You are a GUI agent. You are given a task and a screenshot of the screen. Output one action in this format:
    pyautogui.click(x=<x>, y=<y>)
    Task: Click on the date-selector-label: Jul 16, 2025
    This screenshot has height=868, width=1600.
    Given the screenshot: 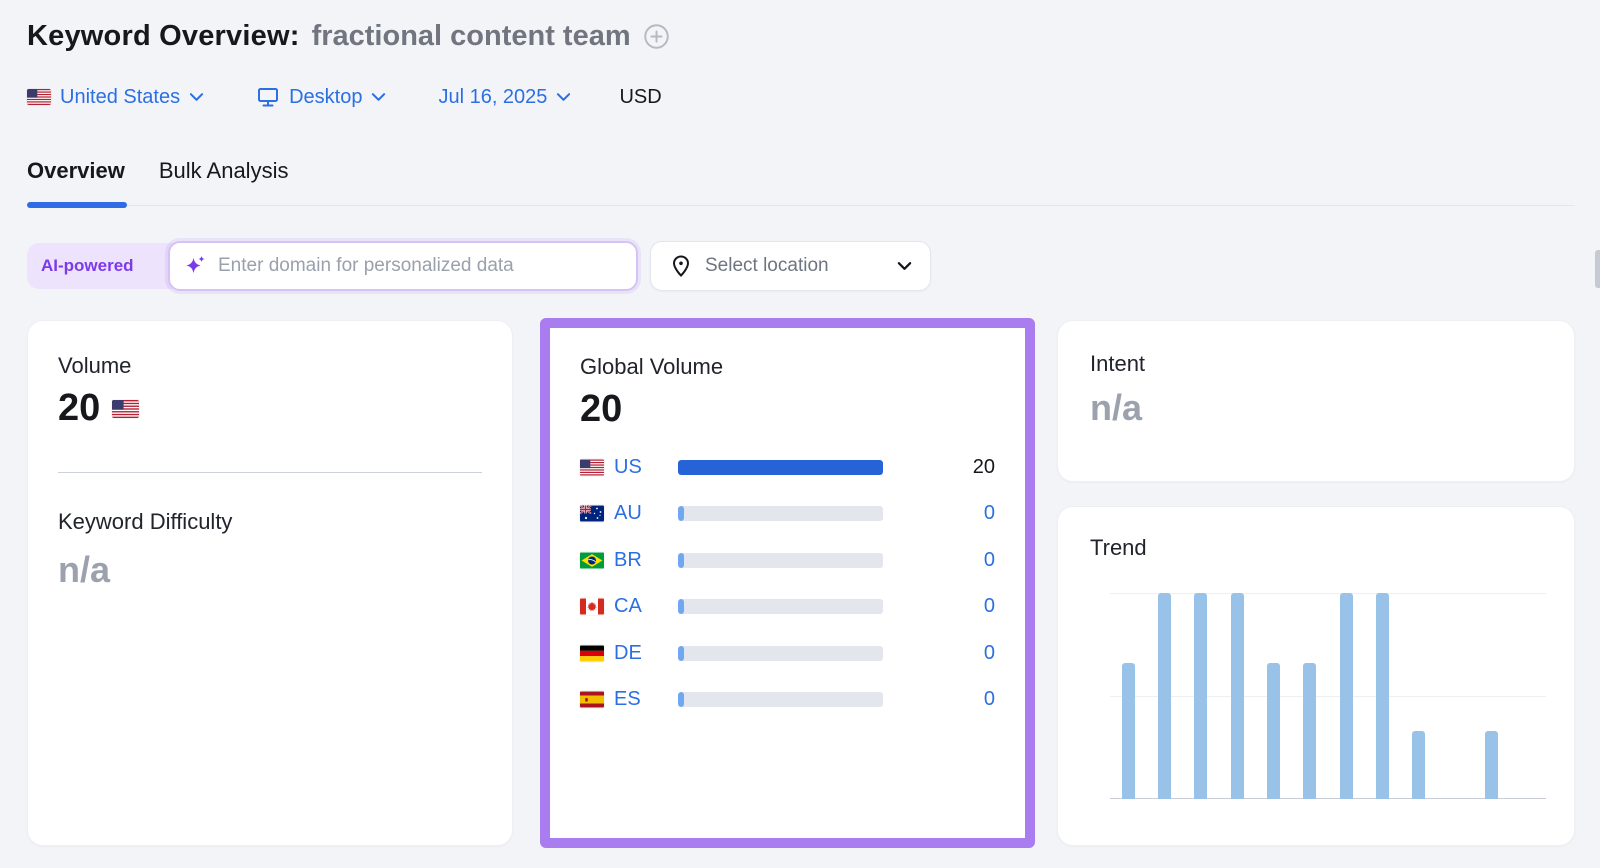 What is the action you would take?
    pyautogui.click(x=493, y=96)
    